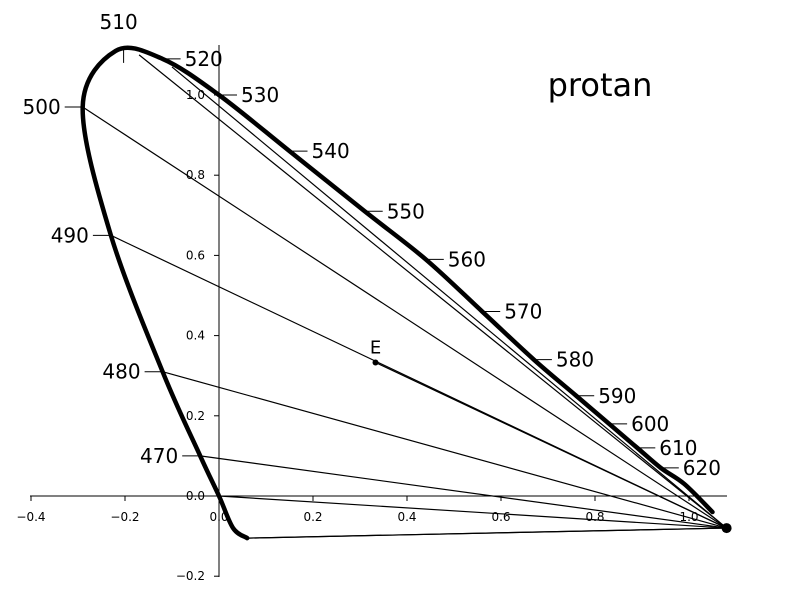 The image size is (800, 597). What do you see at coordinates (260, 95) in the screenshot?
I see `wavelength-label: 530` at bounding box center [260, 95].